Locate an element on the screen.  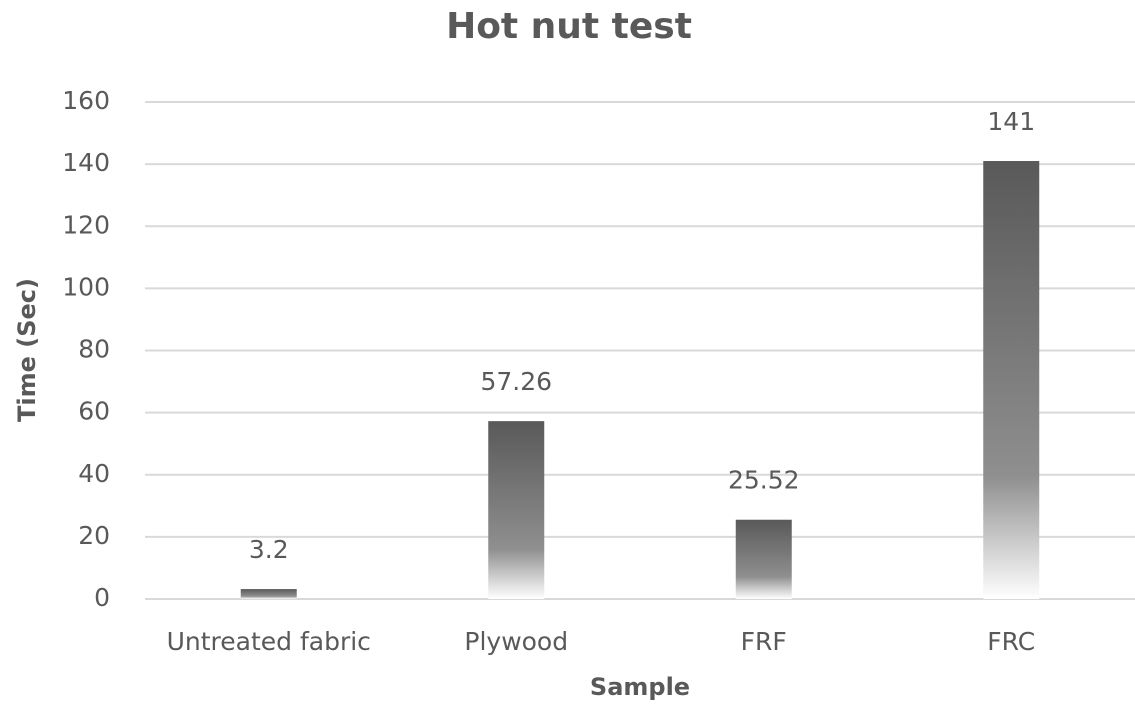
y-tick-label: 100 is located at coordinates (86, 286).